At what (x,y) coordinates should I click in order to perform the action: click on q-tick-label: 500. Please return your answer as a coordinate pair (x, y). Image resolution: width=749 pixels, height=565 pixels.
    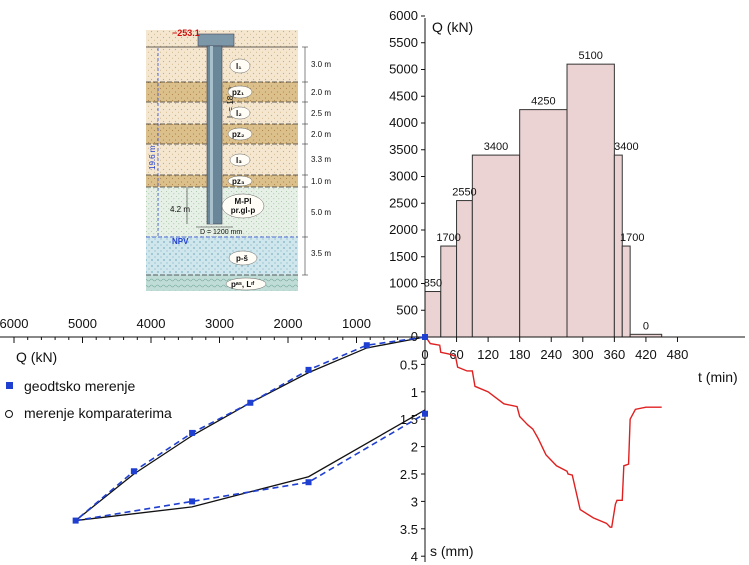
    Looking at the image, I should click on (407, 309).